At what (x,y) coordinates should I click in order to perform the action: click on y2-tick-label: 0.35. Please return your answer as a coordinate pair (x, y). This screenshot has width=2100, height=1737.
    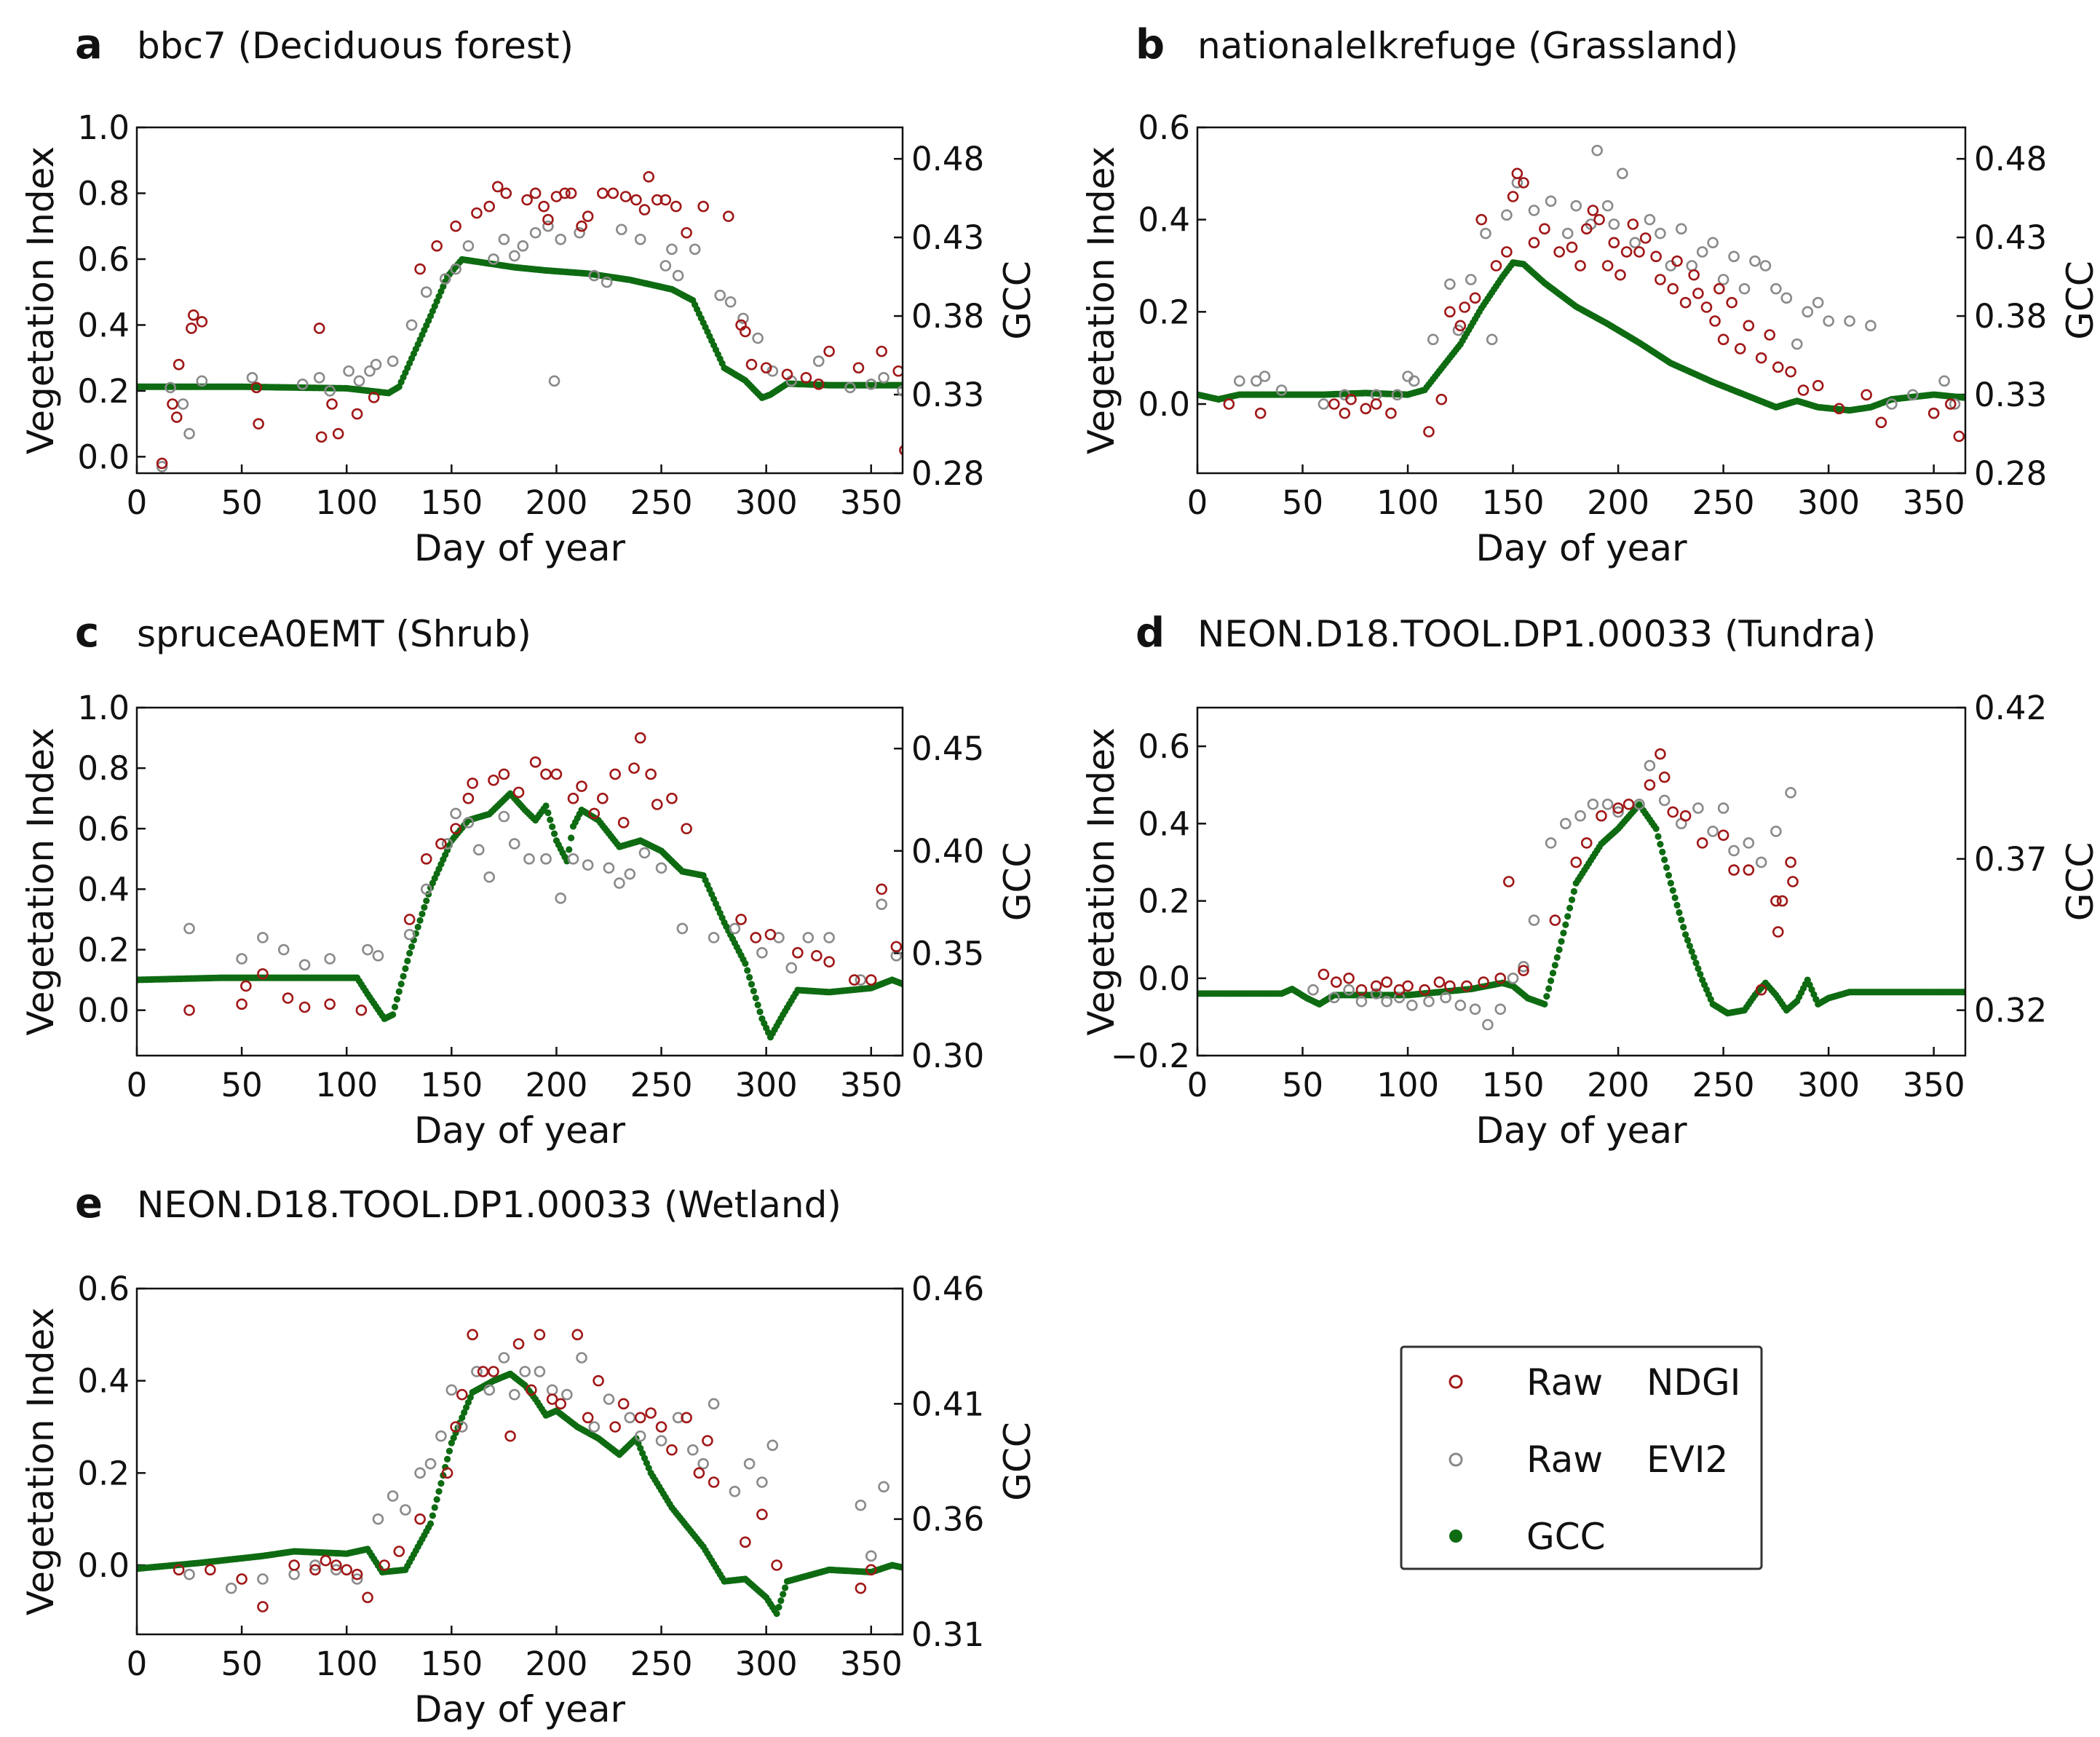
    Looking at the image, I should click on (947, 953).